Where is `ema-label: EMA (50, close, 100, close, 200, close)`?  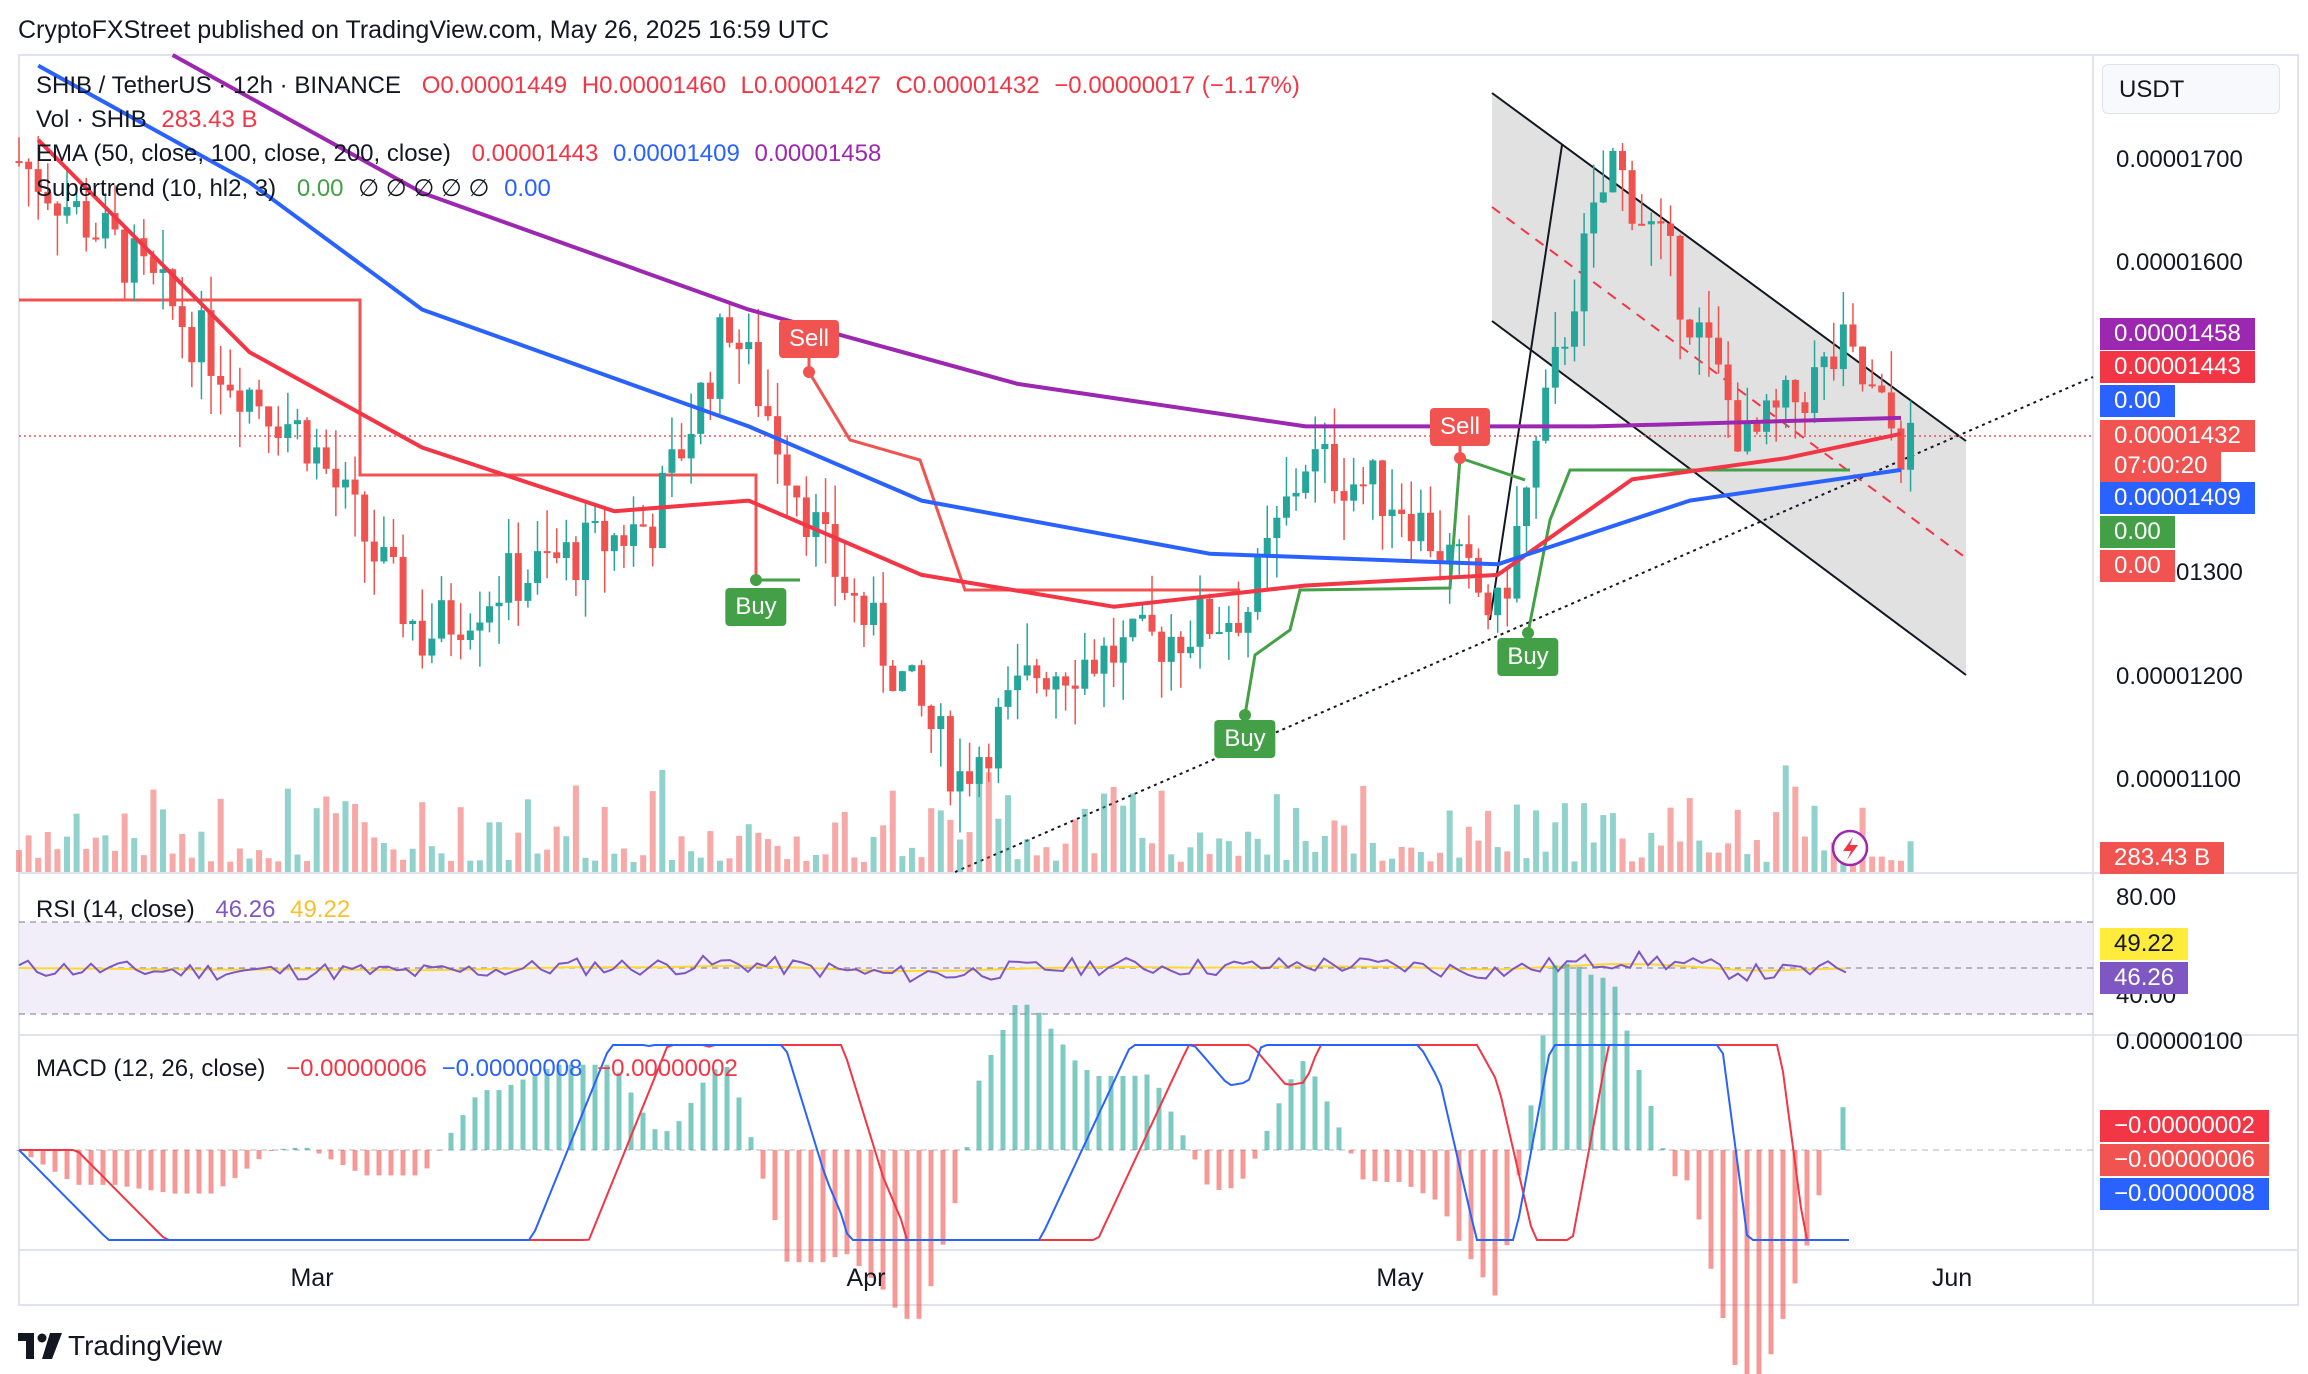
ema-label: EMA (50, close, 100, close, 200, close) is located at coordinates (243, 153).